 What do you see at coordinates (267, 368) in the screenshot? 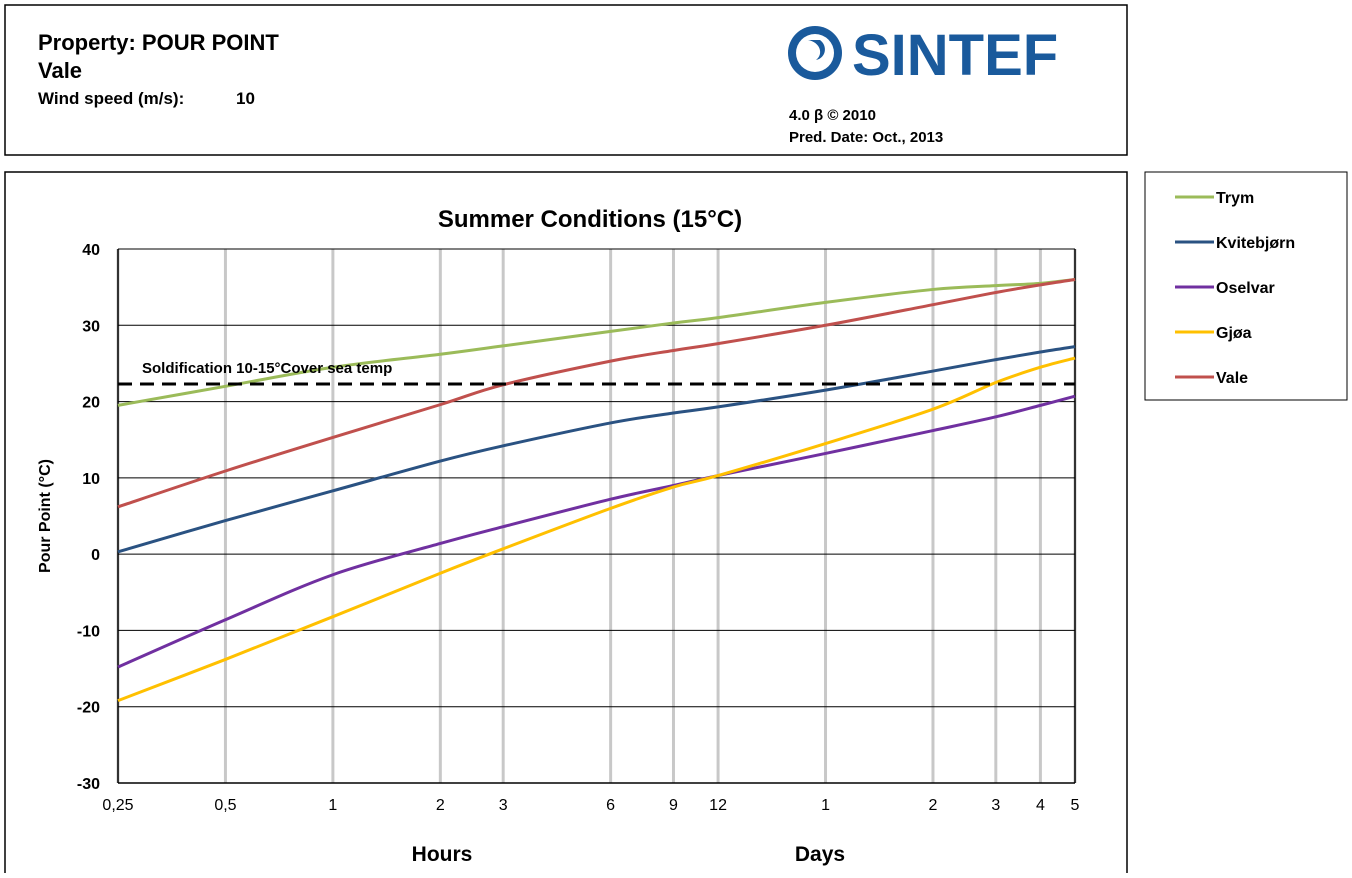
I see `reference-label: Soldification 10-15°Cover sea temp` at bounding box center [267, 368].